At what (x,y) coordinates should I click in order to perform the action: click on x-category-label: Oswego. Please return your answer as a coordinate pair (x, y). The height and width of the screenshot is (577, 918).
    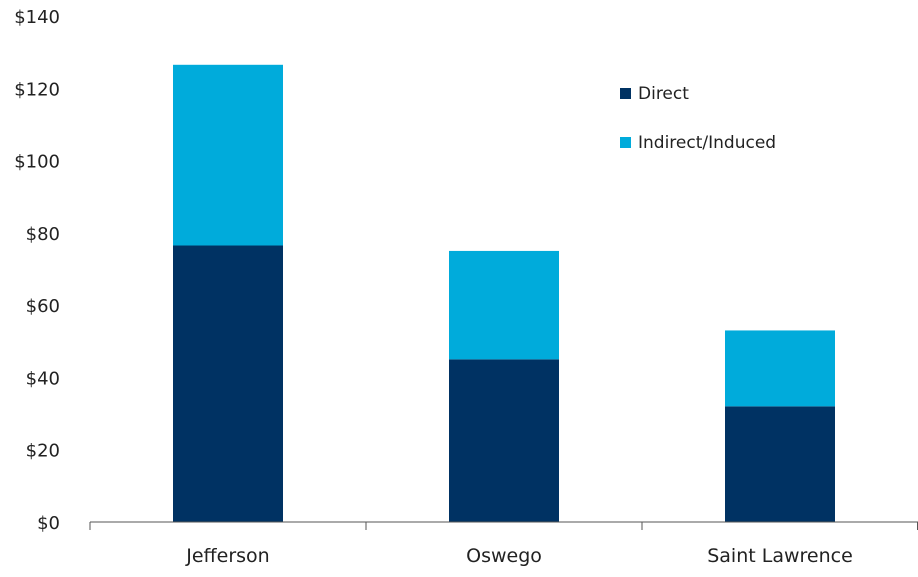
    Looking at the image, I should click on (504, 556).